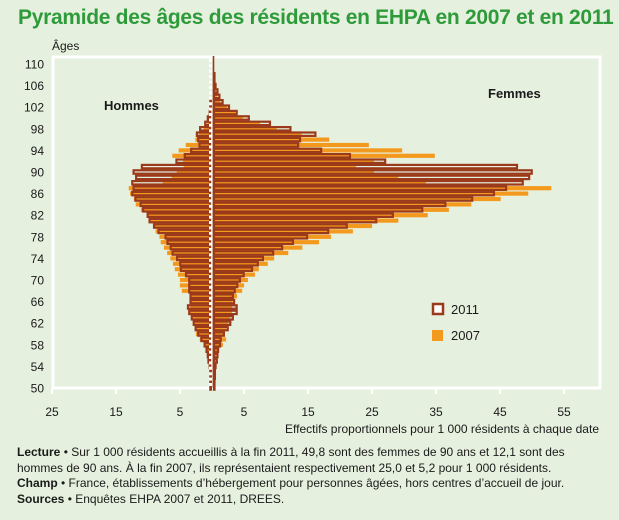  What do you see at coordinates (436, 412) in the screenshot?
I see `x-tick-label-right-35: 35` at bounding box center [436, 412].